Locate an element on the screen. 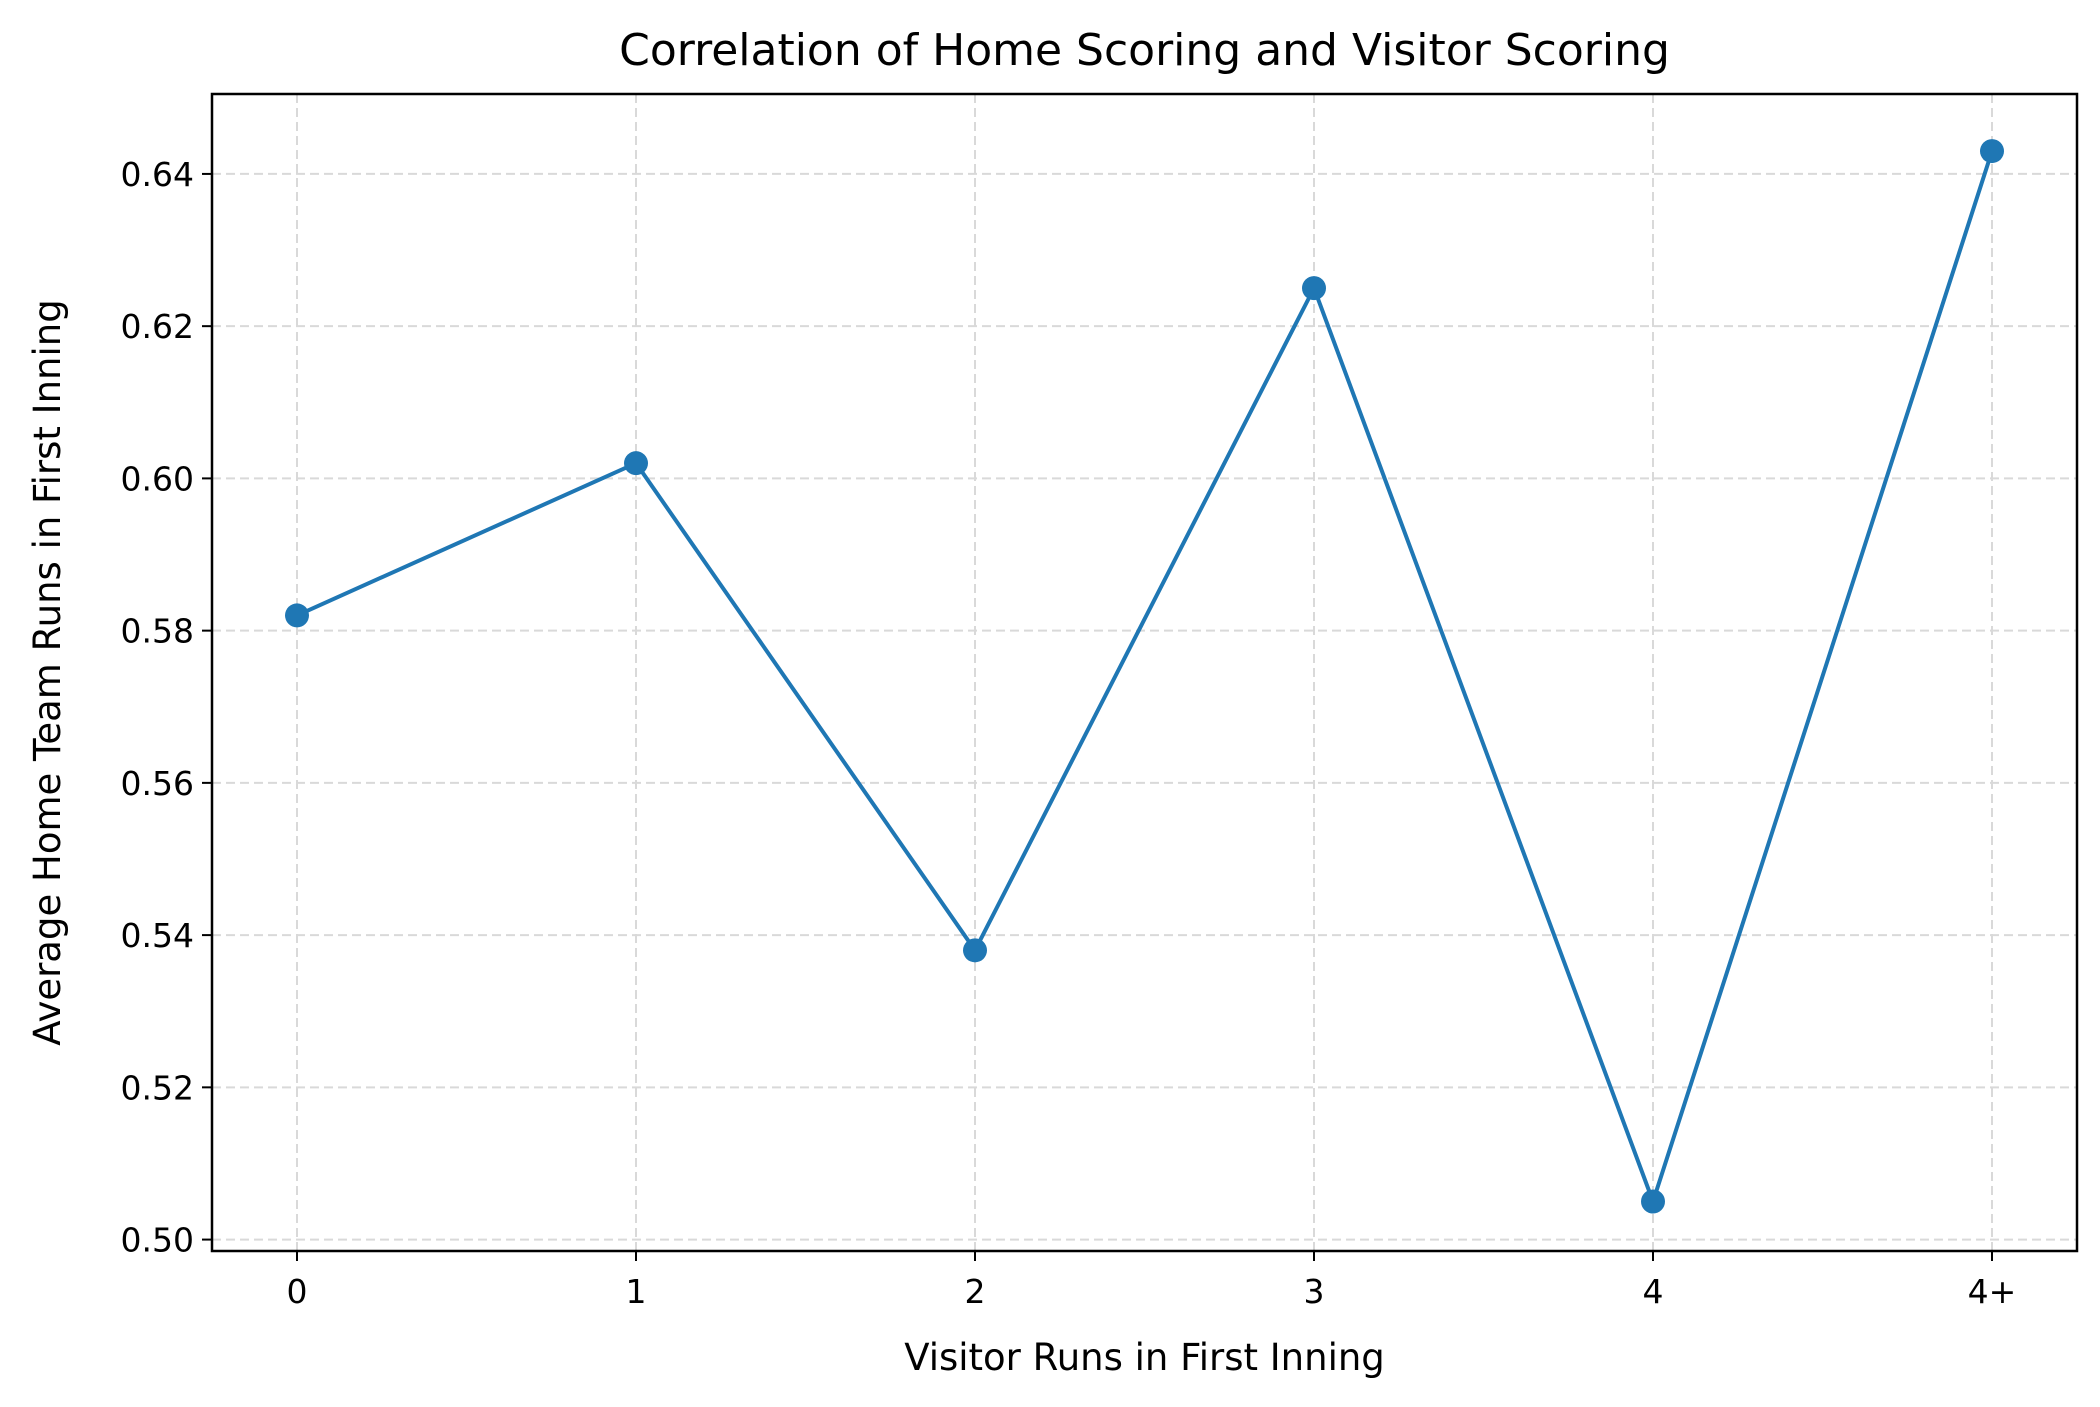 The width and height of the screenshot is (2100, 1407). x-tick-label: 1 is located at coordinates (636, 1291).